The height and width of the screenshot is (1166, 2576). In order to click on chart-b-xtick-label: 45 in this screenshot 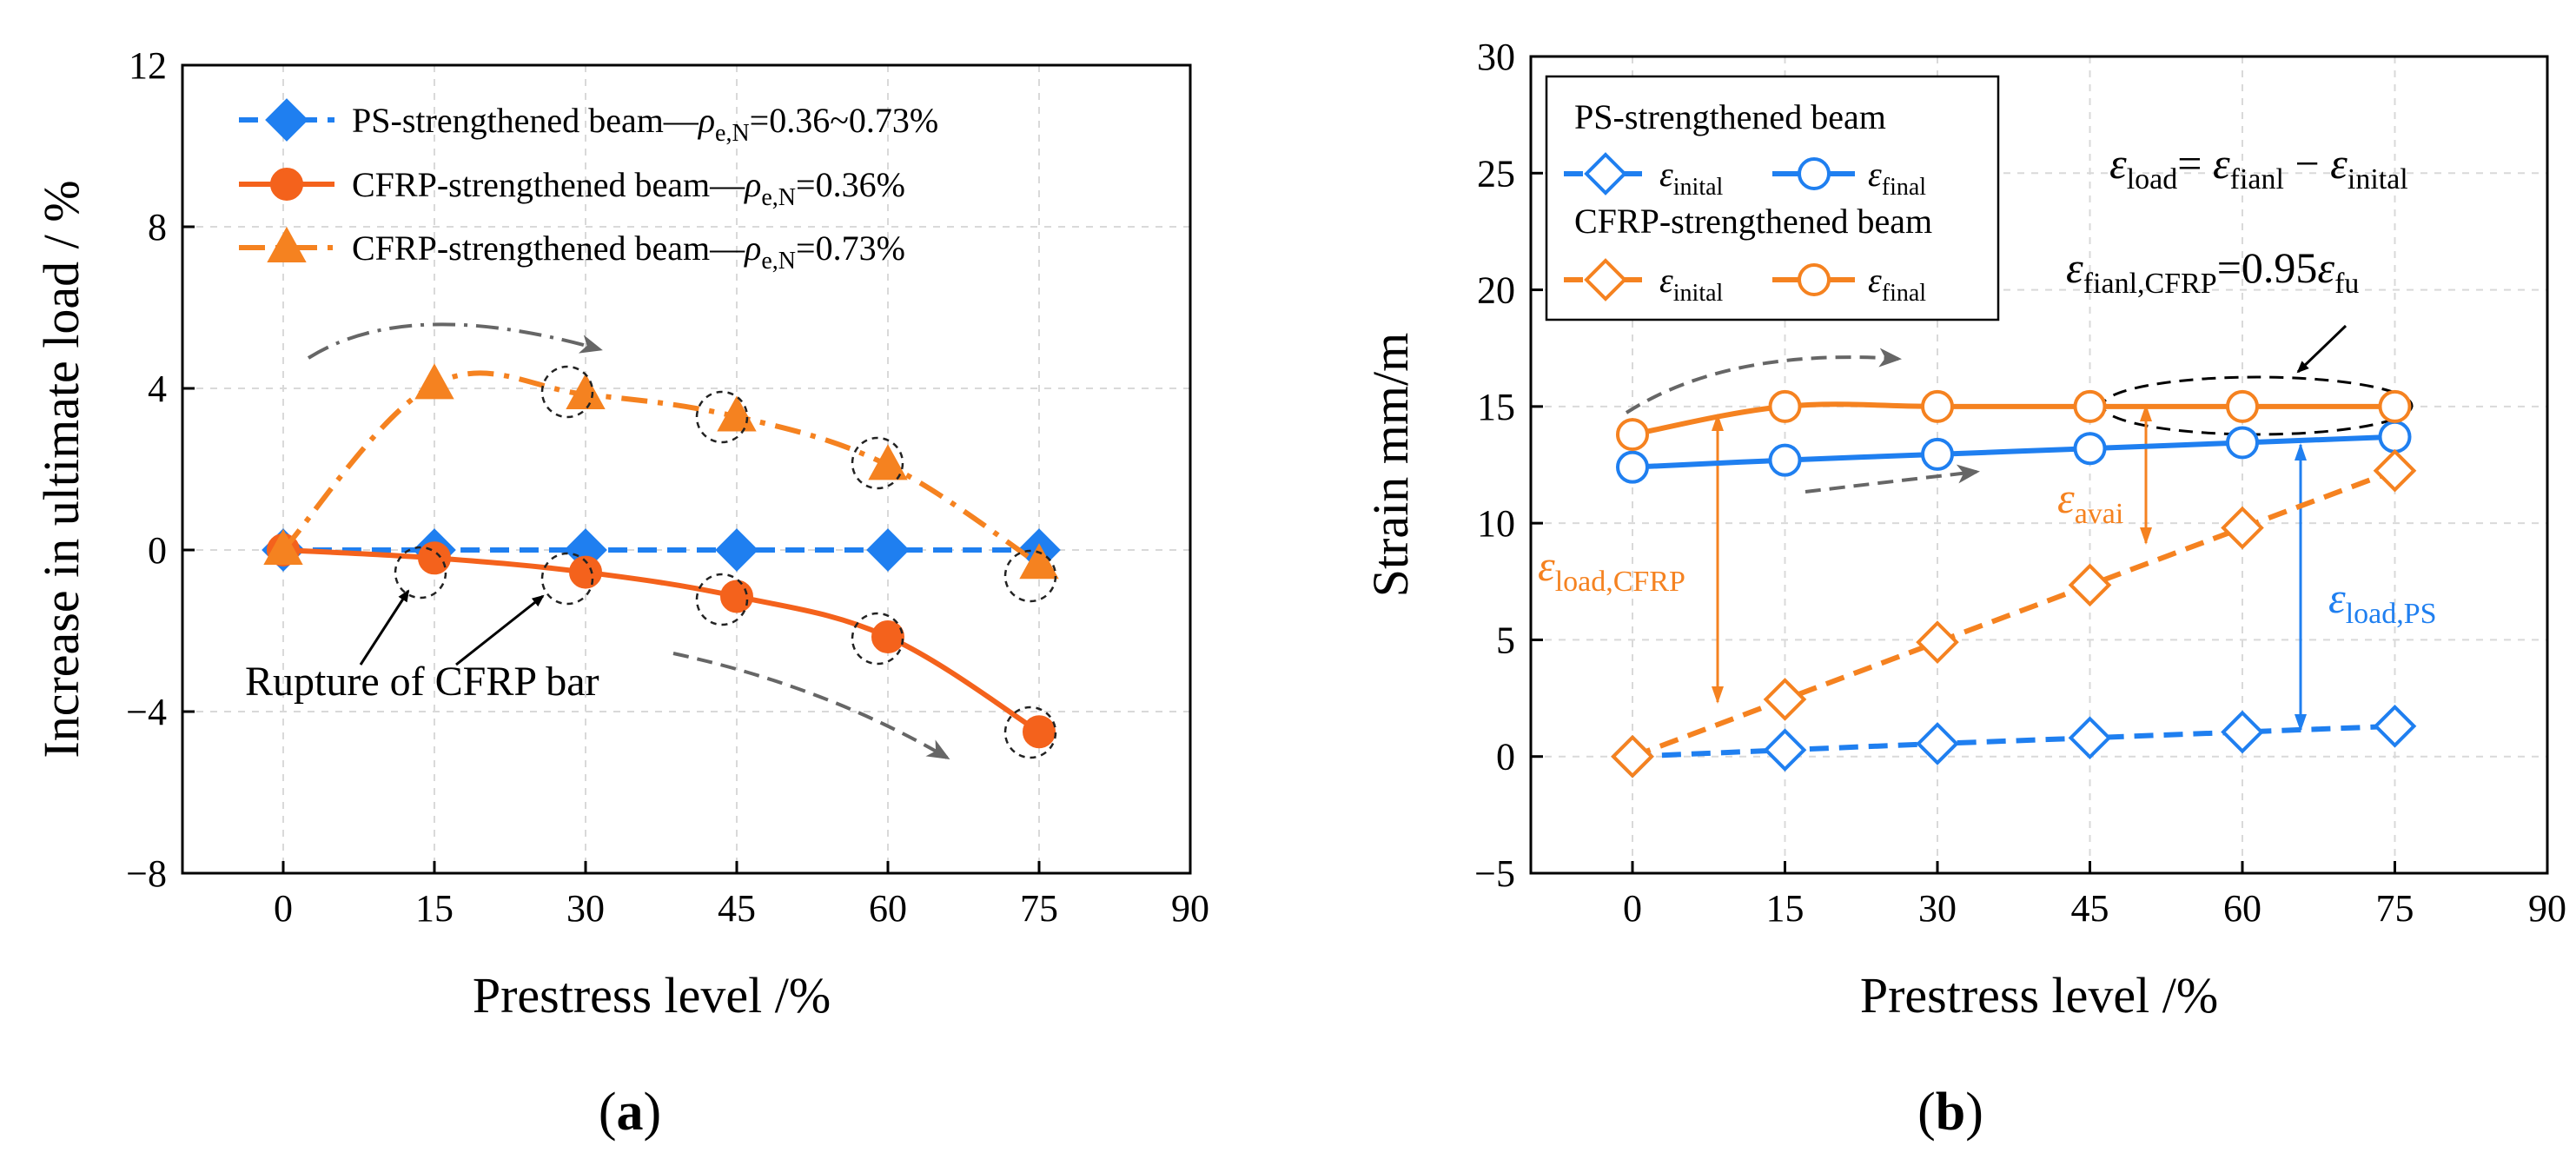, I will do `click(2090, 908)`.